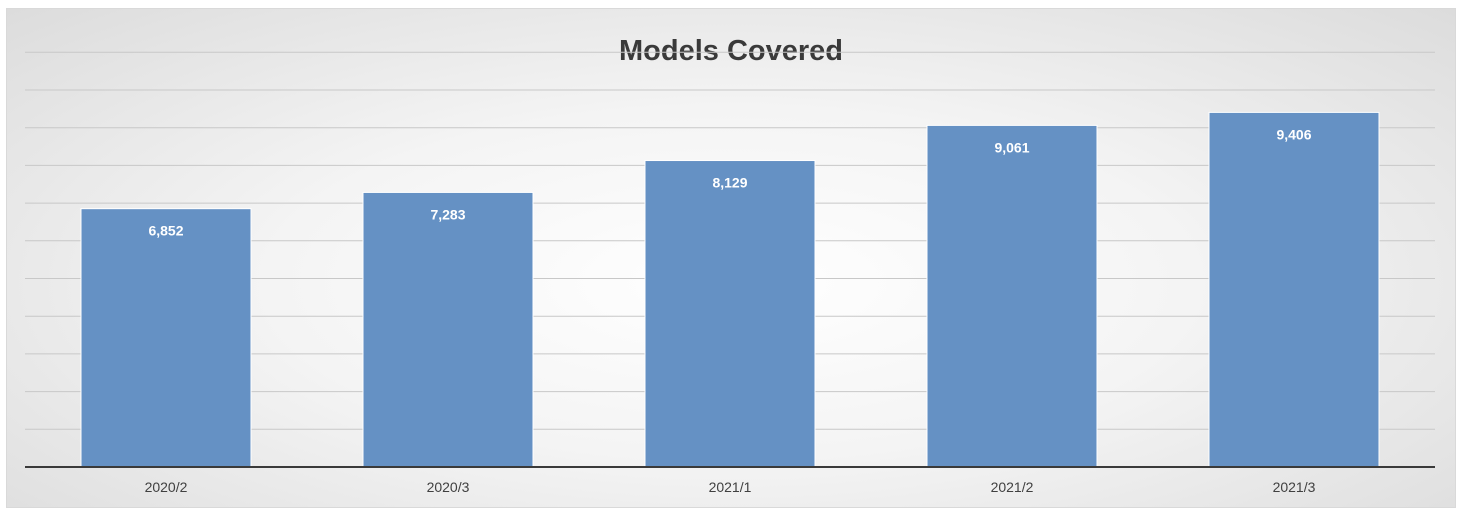  Describe the element at coordinates (448, 487) in the screenshot. I see `x-tick-label: 2020/3` at that location.